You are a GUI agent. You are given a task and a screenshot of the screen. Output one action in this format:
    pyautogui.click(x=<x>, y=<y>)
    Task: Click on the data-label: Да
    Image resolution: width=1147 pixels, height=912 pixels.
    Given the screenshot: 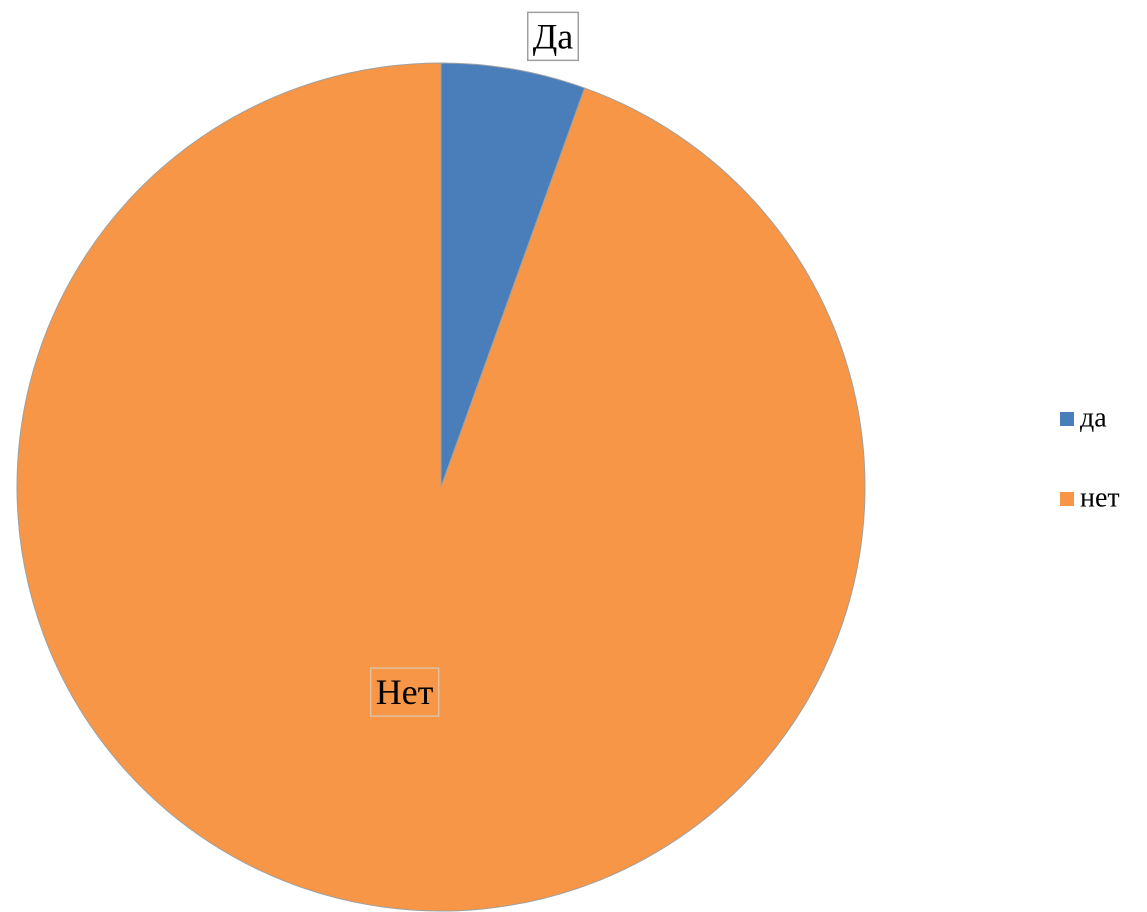 What is the action you would take?
    pyautogui.click(x=553, y=36)
    